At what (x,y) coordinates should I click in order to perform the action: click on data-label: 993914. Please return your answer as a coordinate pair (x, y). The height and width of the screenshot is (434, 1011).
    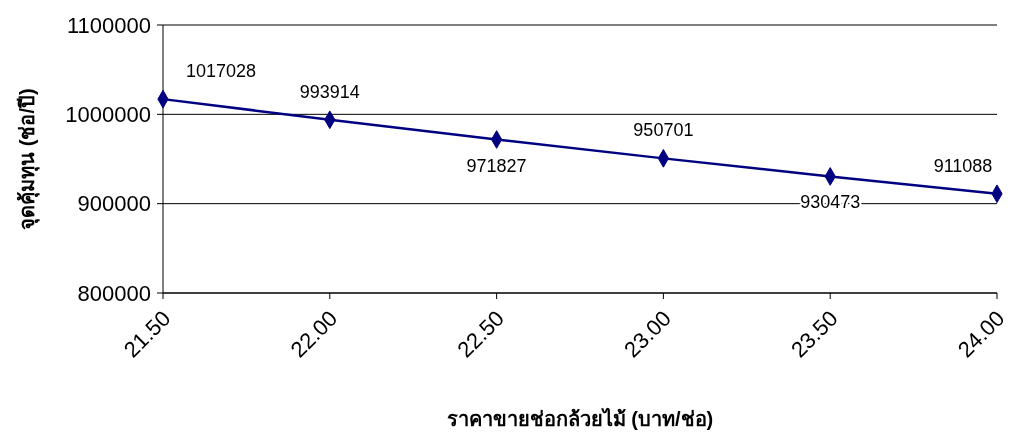
    Looking at the image, I should click on (329, 91).